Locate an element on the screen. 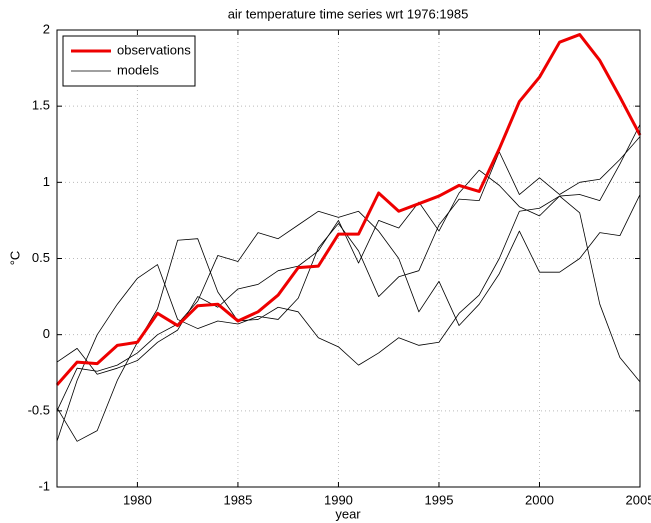  x-tick-label: 2000 is located at coordinates (539, 499).